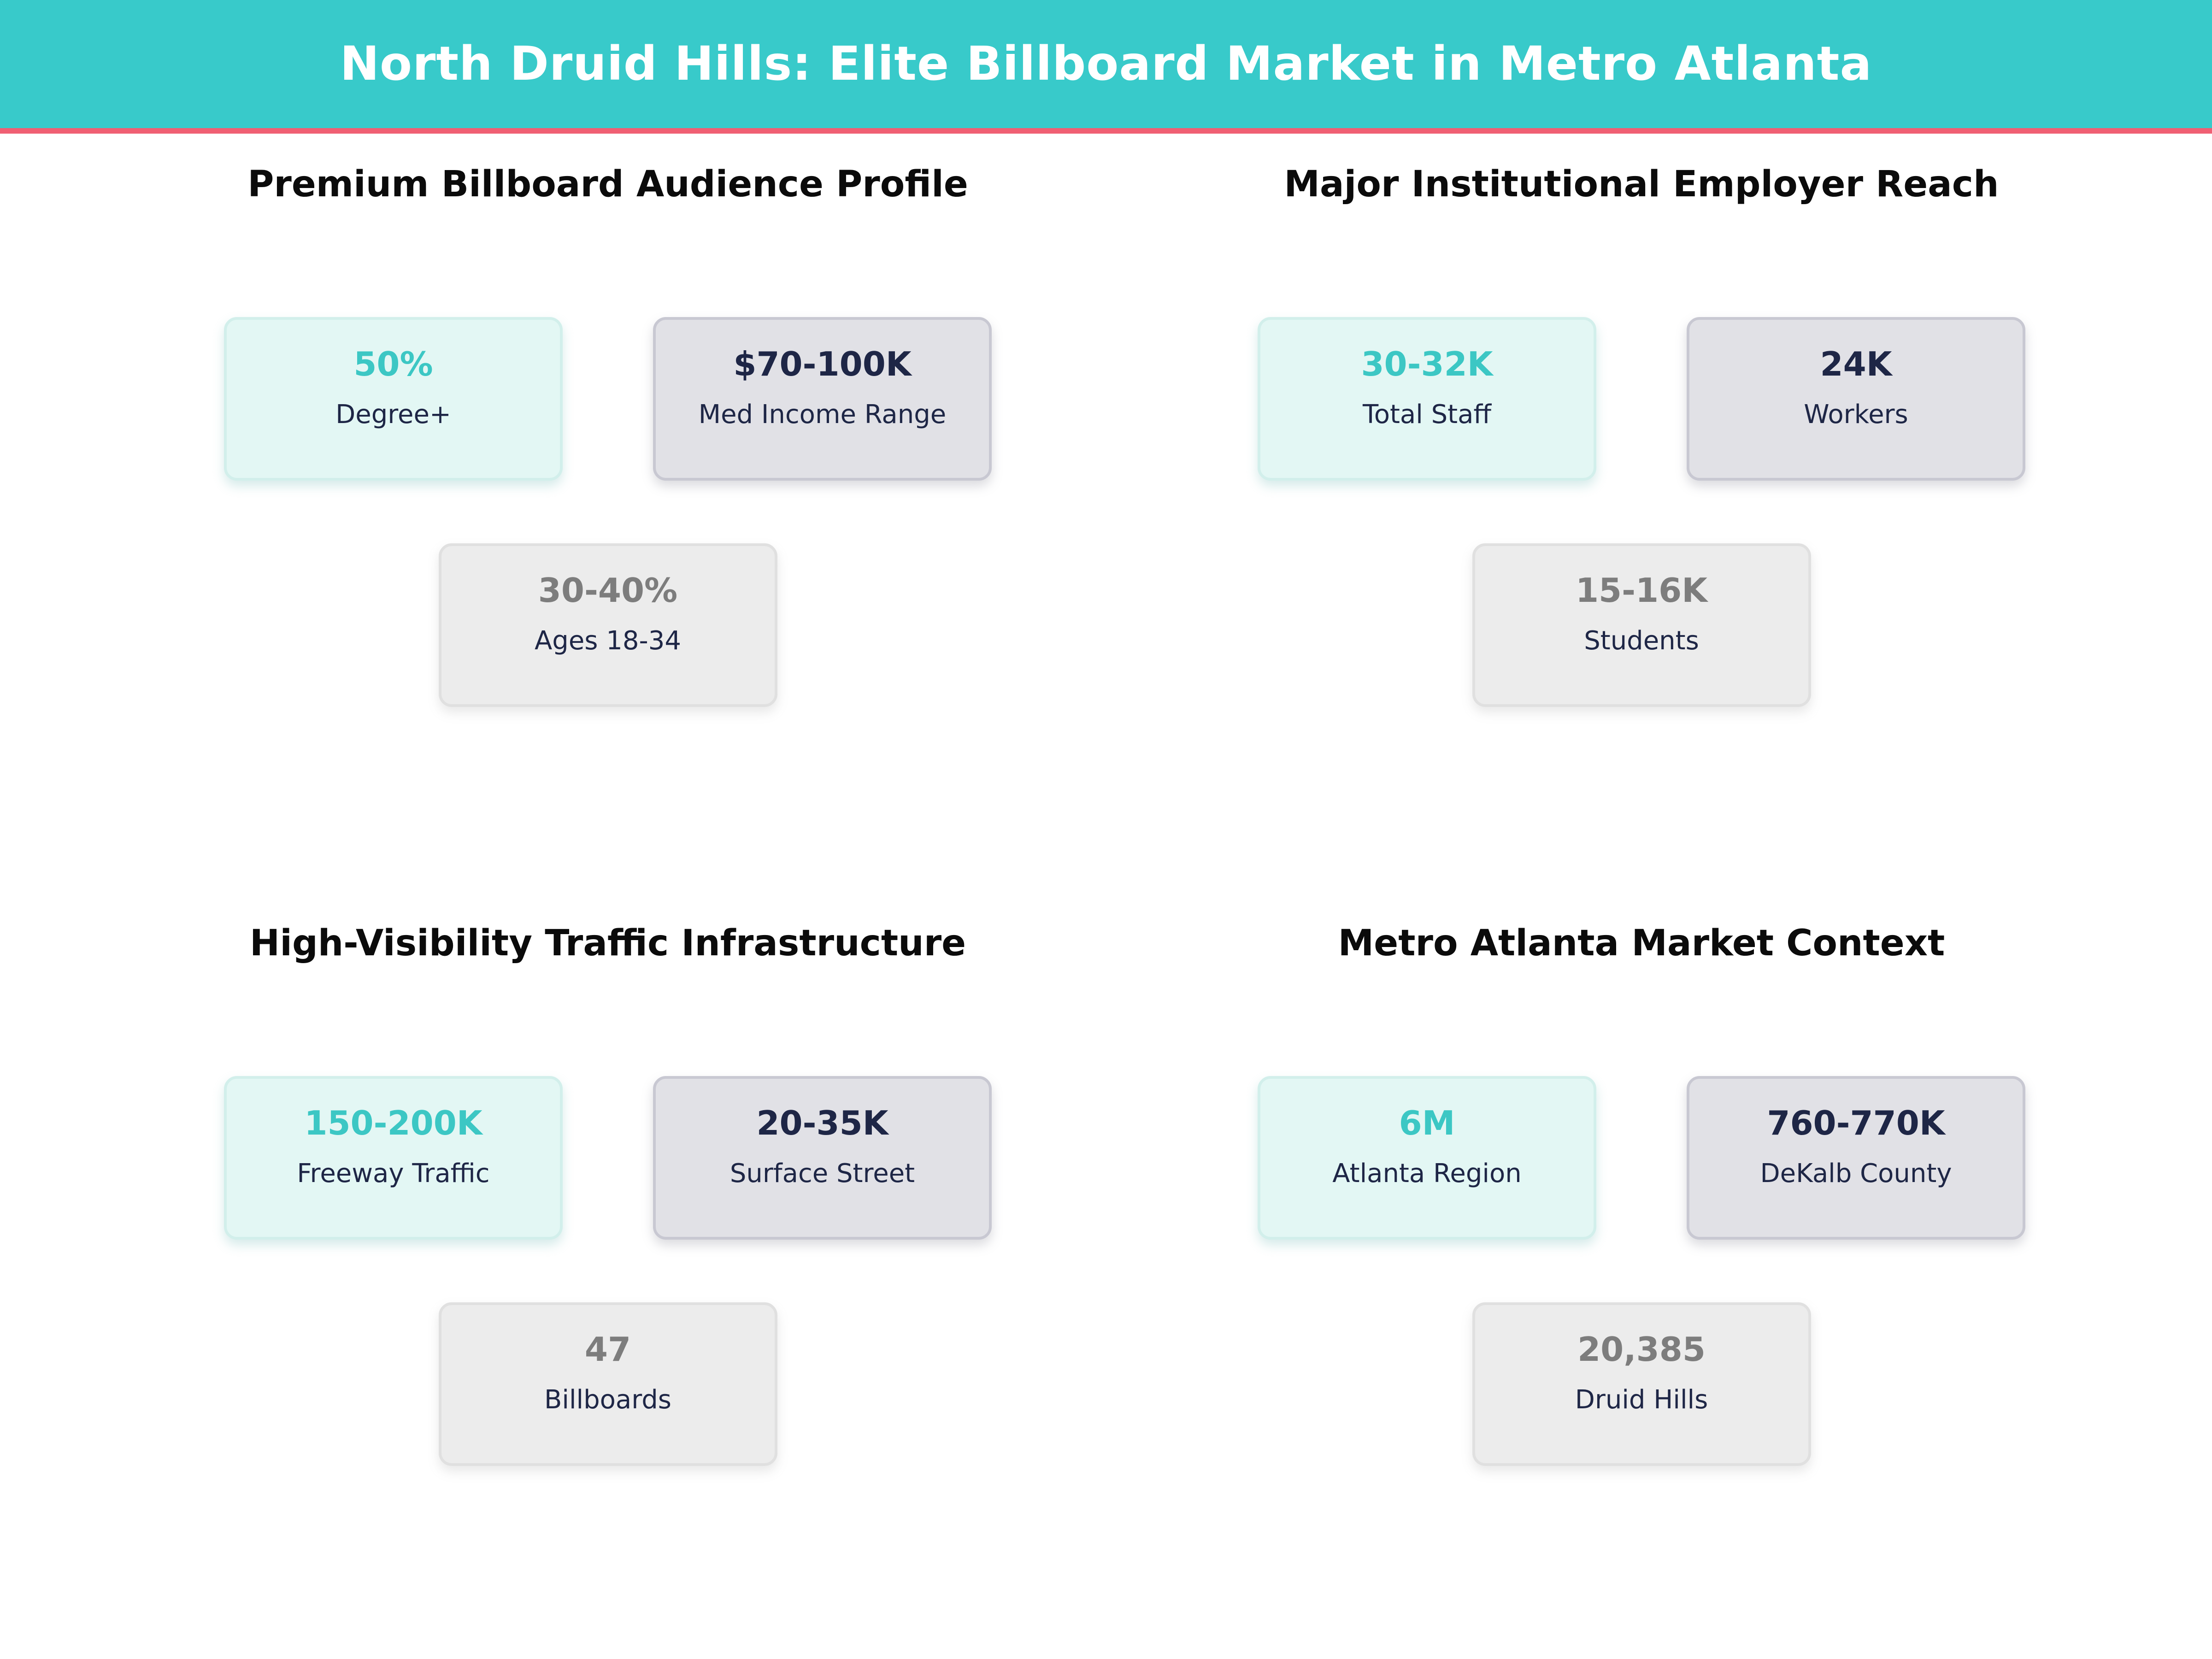 This screenshot has width=2212, height=1659. I want to click on cards-row: 47 Billboards, so click(608, 1384).